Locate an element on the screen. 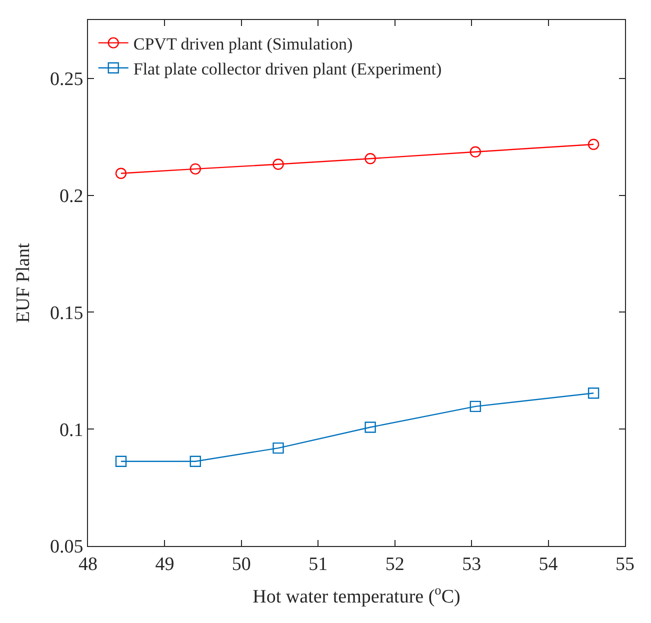  x-tick-label: 55 is located at coordinates (625, 564).